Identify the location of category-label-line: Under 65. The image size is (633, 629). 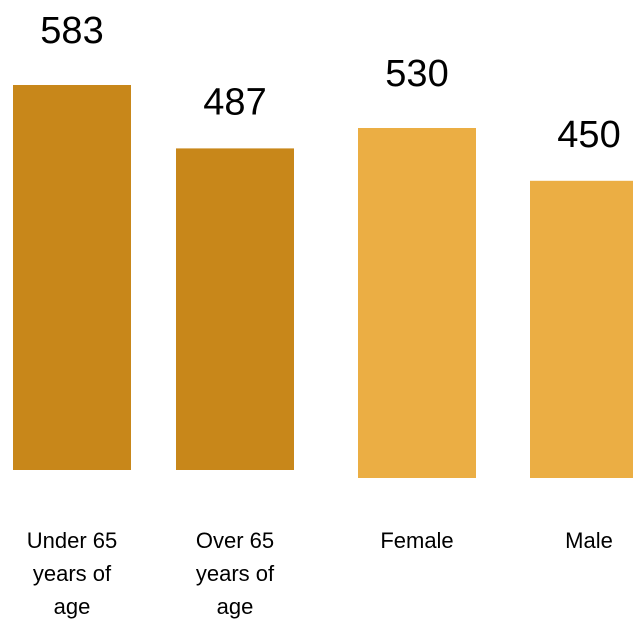
(72, 540).